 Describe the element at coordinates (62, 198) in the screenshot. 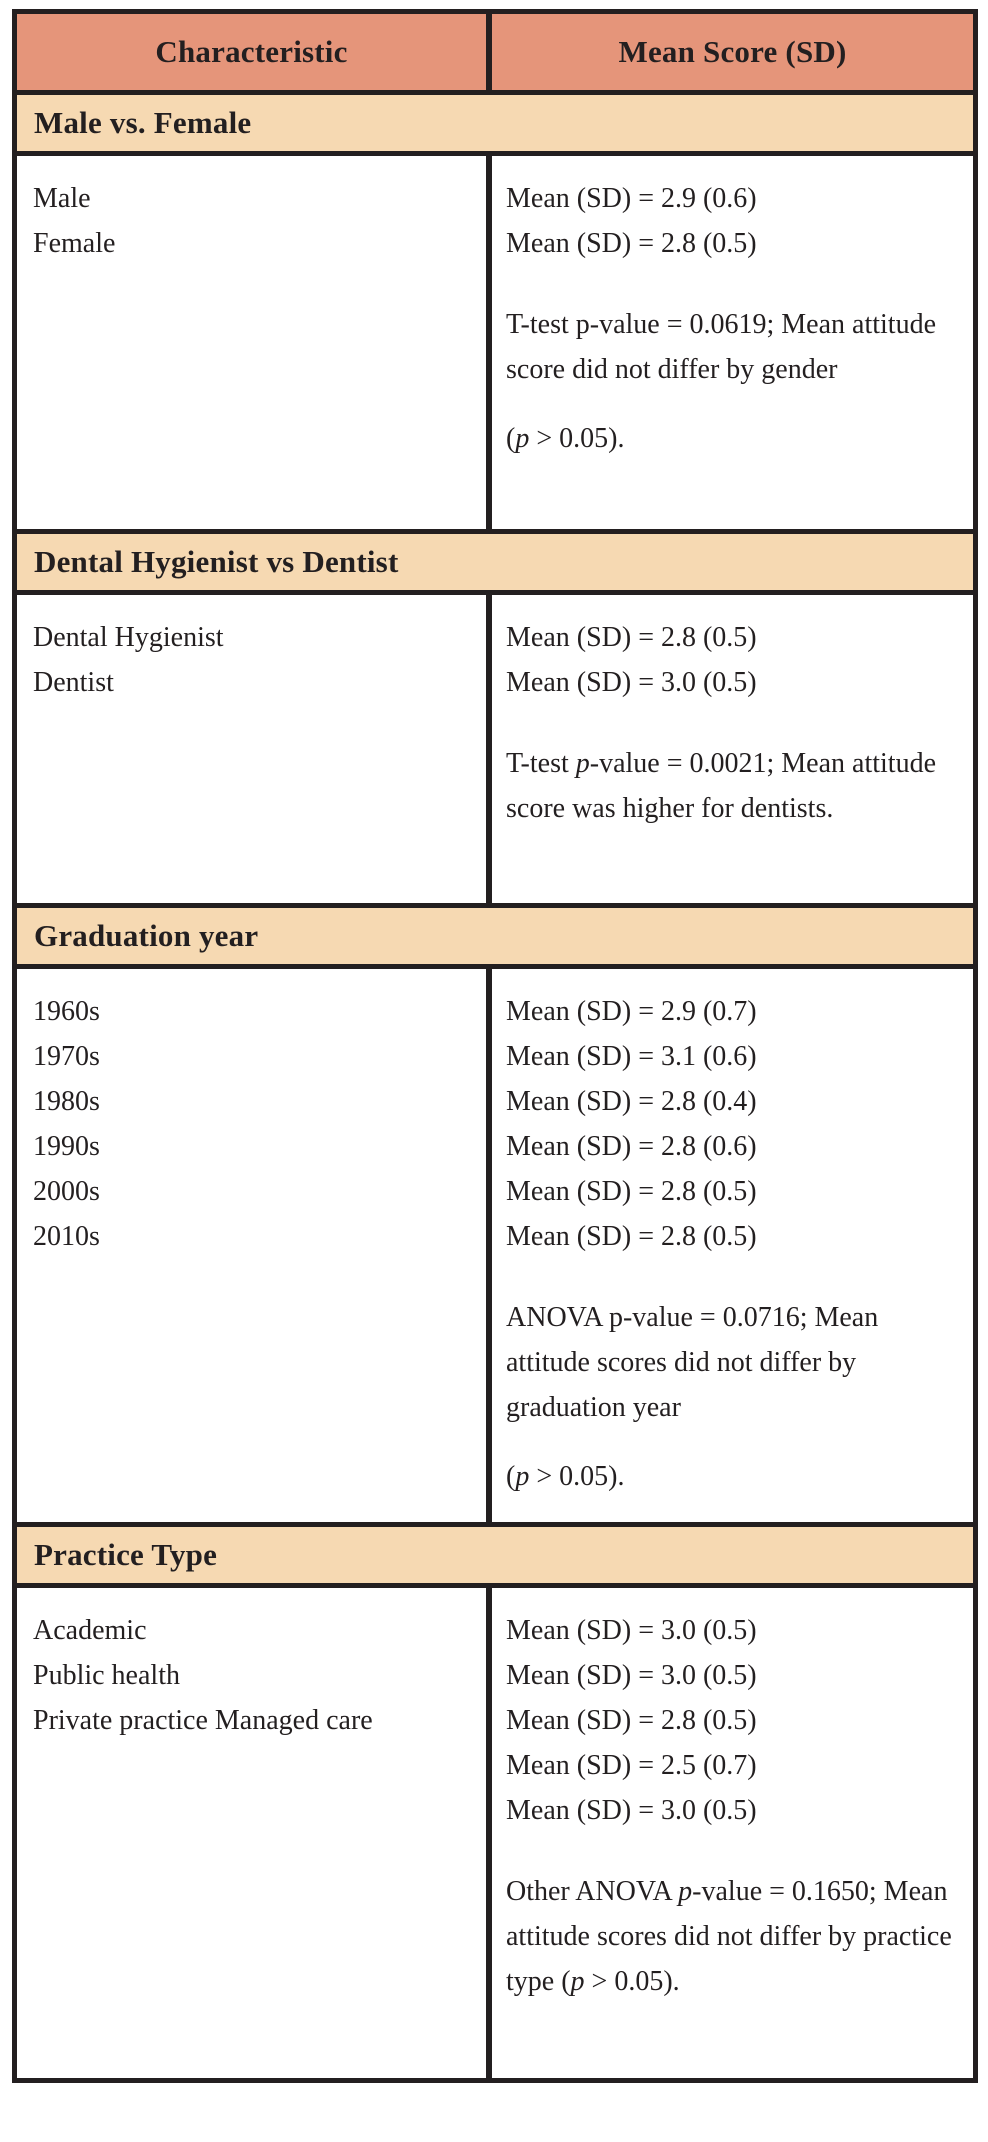

I see `list-item: Male` at that location.